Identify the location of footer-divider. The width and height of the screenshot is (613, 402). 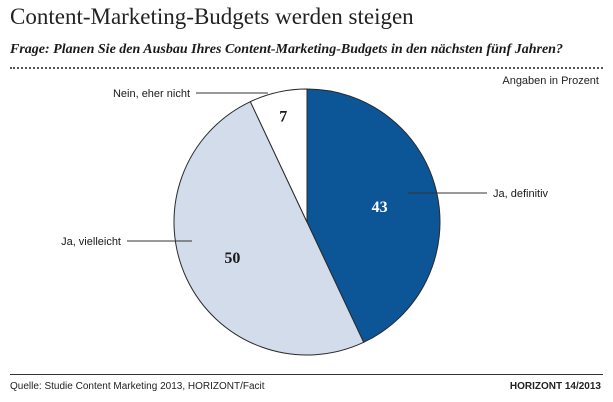
(306, 374).